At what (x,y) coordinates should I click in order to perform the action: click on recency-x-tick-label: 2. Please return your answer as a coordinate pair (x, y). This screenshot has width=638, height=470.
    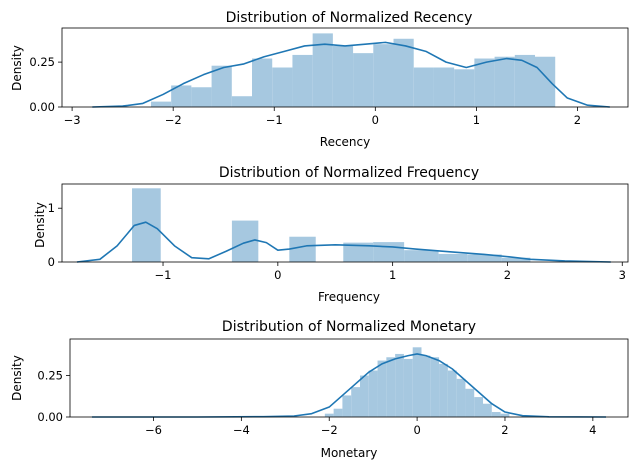
    Looking at the image, I should click on (577, 120).